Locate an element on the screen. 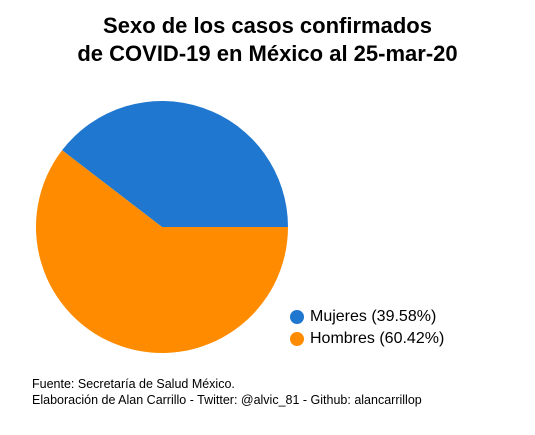 The height and width of the screenshot is (435, 535). legend-dot-mujeres is located at coordinates (297, 317).